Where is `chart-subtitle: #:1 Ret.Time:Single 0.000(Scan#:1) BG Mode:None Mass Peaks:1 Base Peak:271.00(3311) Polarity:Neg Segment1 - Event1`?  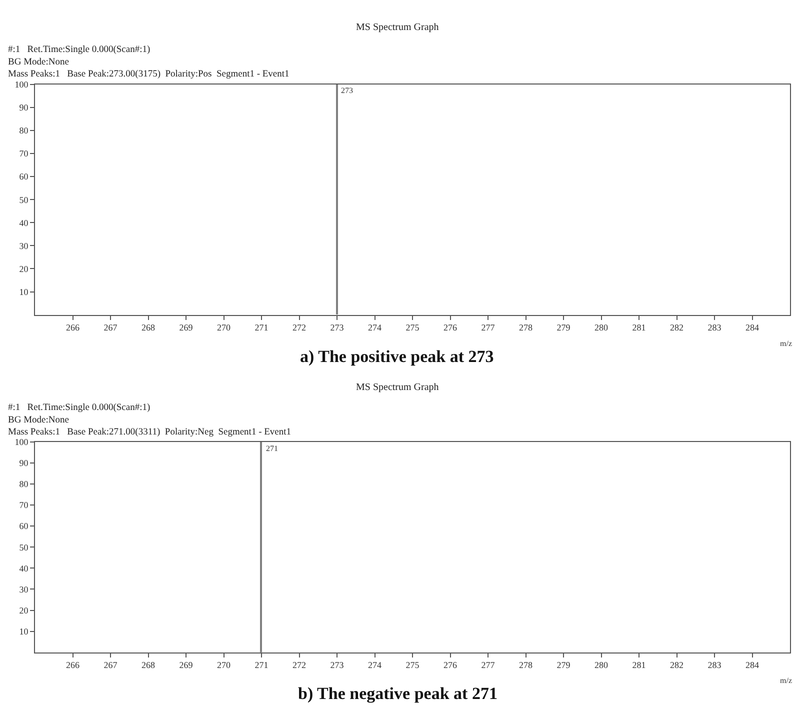
chart-subtitle: #:1 Ret.Time:Single 0.000(Scan#:1) BG Mode:None Mass Peaks:1 Base Peak:271.00(3311) Polarity:Neg Segment1 - Event1 is located at coordinates (150, 420).